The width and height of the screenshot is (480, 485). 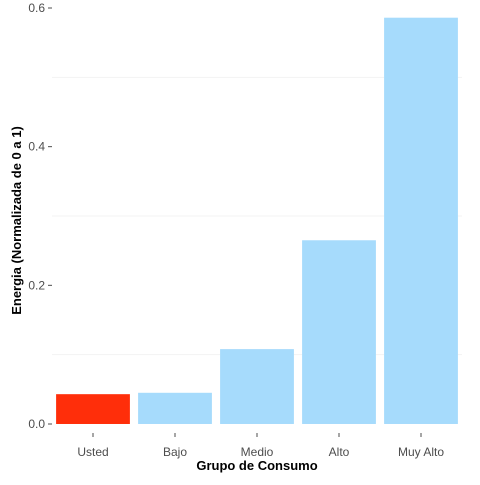 I want to click on y-tick-label: 0.4, so click(x=36, y=147).